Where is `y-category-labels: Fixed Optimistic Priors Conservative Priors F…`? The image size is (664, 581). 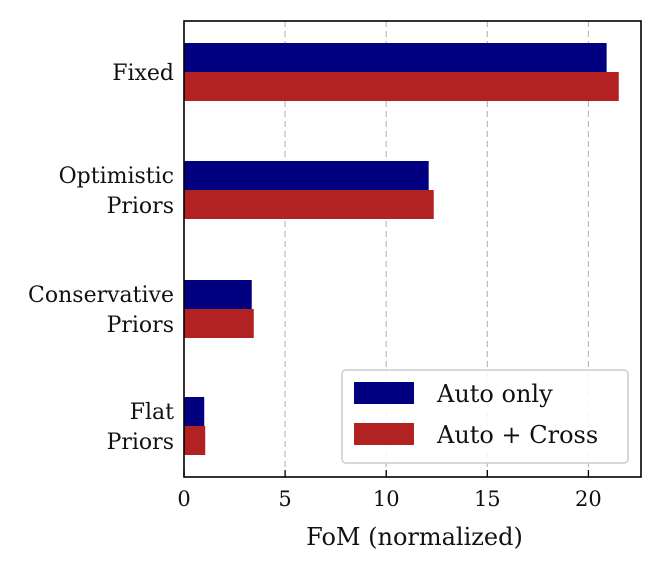
y-category-labels: Fixed Optimistic Priors Conservative Priors F… is located at coordinates (101, 258).